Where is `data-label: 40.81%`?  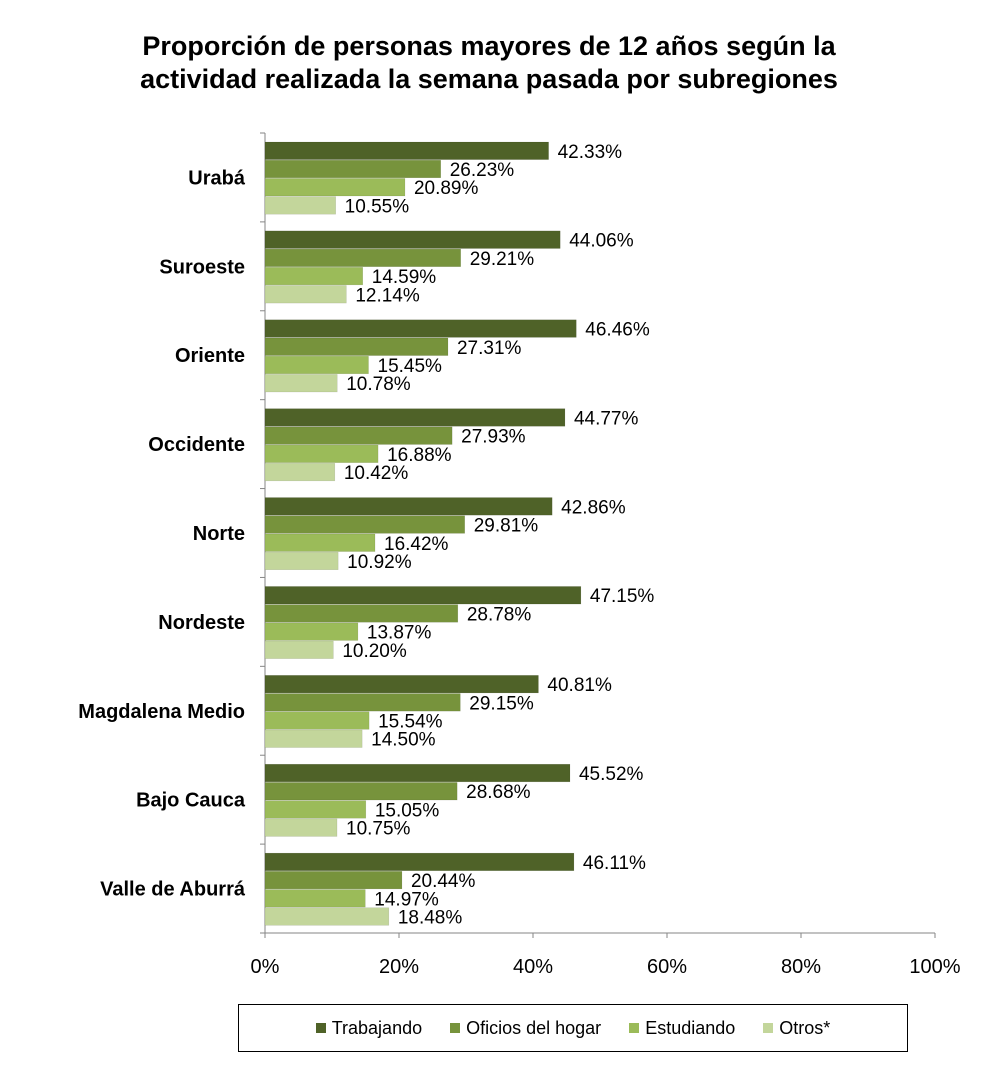 data-label: 40.81% is located at coordinates (579, 685).